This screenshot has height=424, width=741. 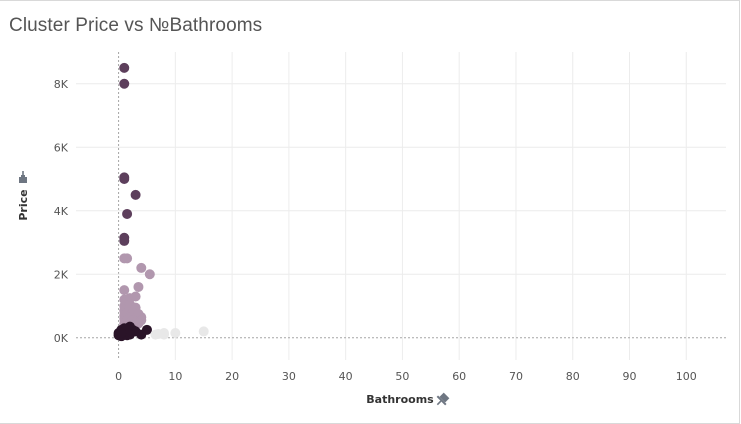 What do you see at coordinates (61, 274) in the screenshot?
I see `y-tick-label: 2K` at bounding box center [61, 274].